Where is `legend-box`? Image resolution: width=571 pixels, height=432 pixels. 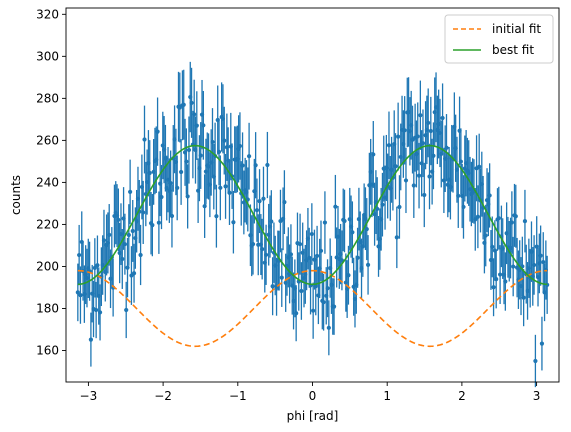
legend-box is located at coordinates (499, 39).